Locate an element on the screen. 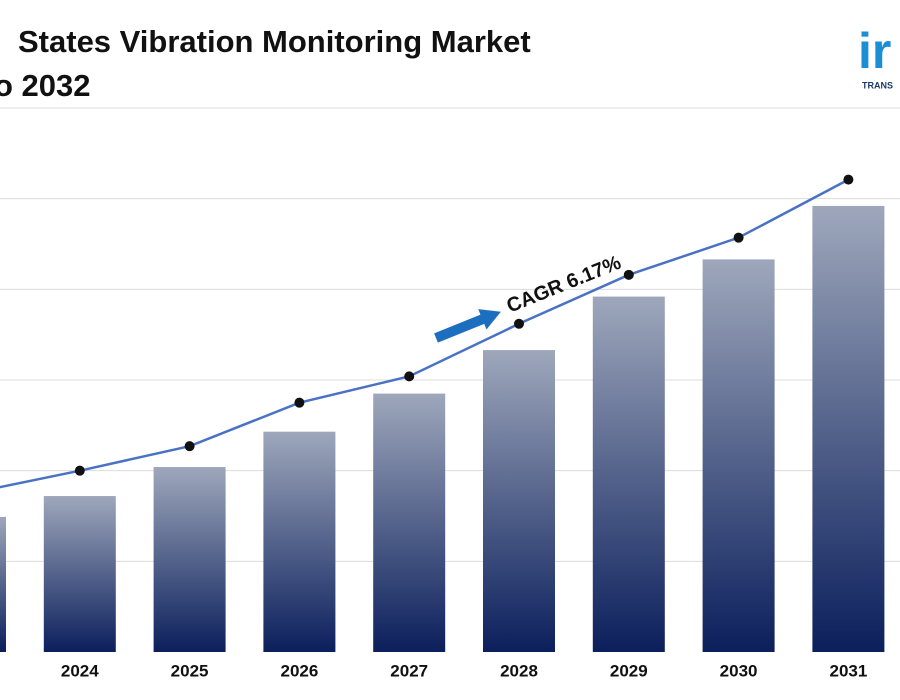 The height and width of the screenshot is (700, 900). x-tick-label: 2027 is located at coordinates (409, 670).